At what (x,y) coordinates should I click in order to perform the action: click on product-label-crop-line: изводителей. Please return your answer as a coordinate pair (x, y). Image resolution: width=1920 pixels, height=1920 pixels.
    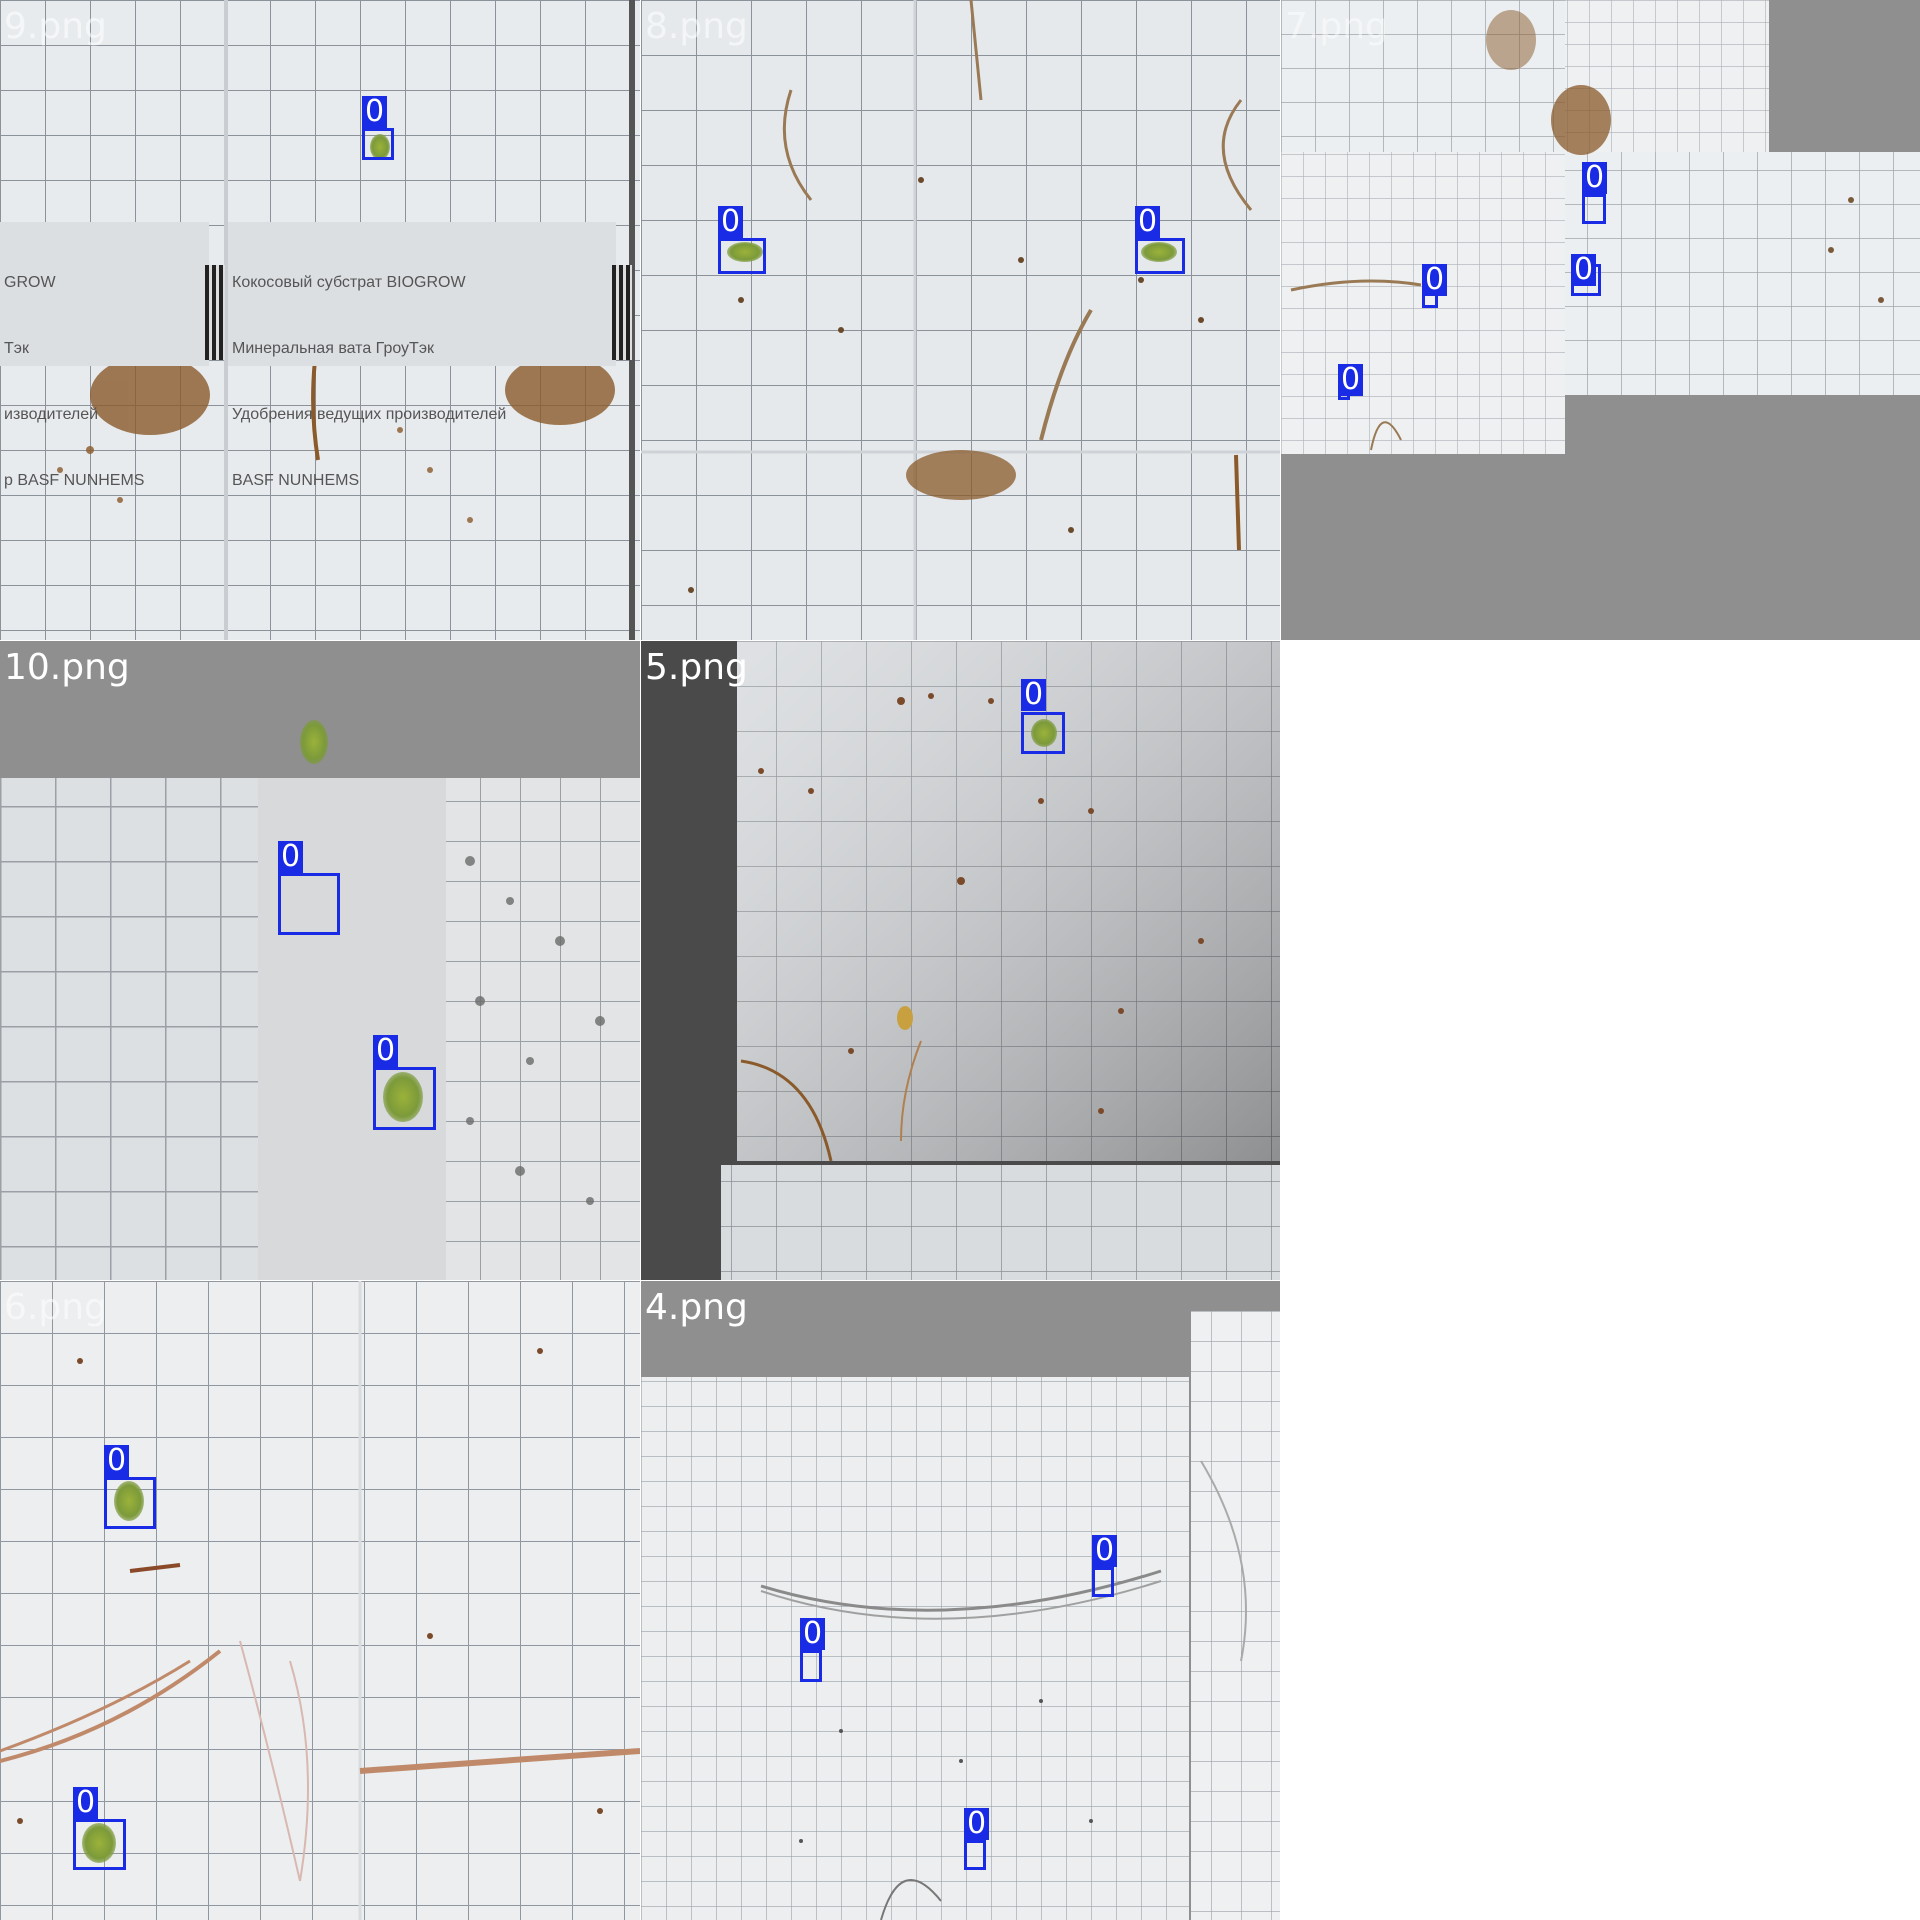
    Looking at the image, I should click on (51, 414).